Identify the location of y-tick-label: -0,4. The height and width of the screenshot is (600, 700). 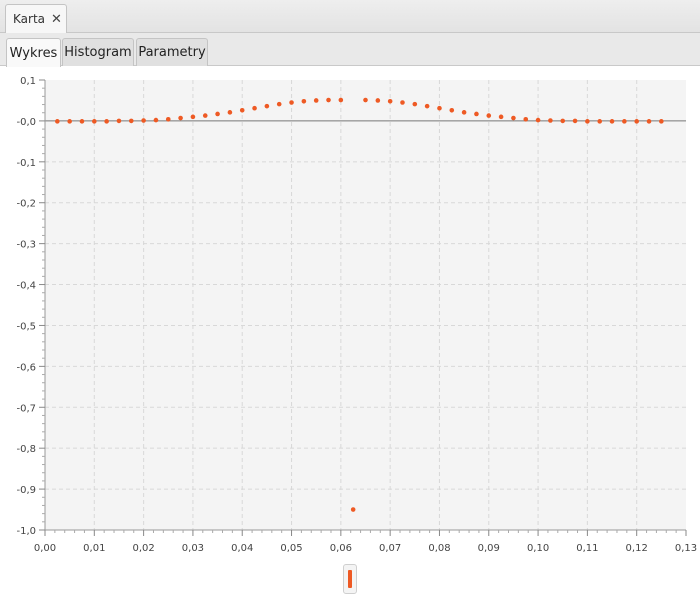
(26, 286).